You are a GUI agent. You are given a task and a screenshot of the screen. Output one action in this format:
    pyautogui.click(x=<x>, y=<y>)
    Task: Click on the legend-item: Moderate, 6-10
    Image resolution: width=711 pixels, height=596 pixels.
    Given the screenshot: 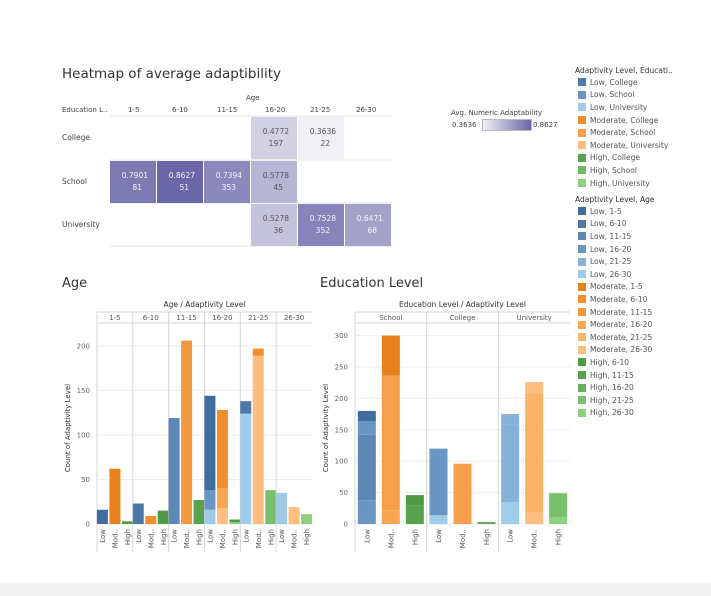 What is the action you would take?
    pyautogui.click(x=615, y=299)
    